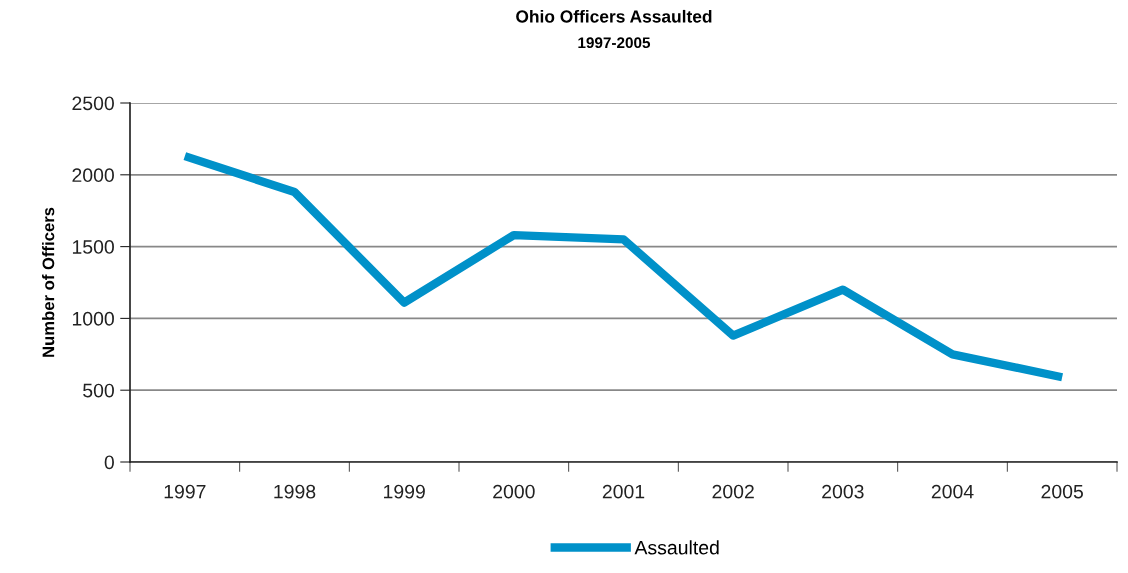  What do you see at coordinates (614, 16) in the screenshot?
I see `chart-title: Ohio Officers Assaulted` at bounding box center [614, 16].